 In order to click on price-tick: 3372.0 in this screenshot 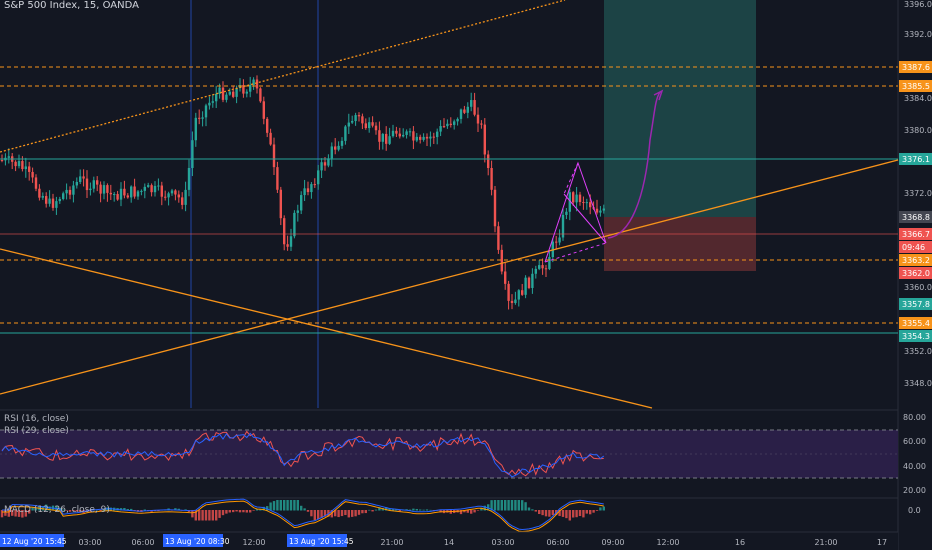, I will do `click(918, 193)`.